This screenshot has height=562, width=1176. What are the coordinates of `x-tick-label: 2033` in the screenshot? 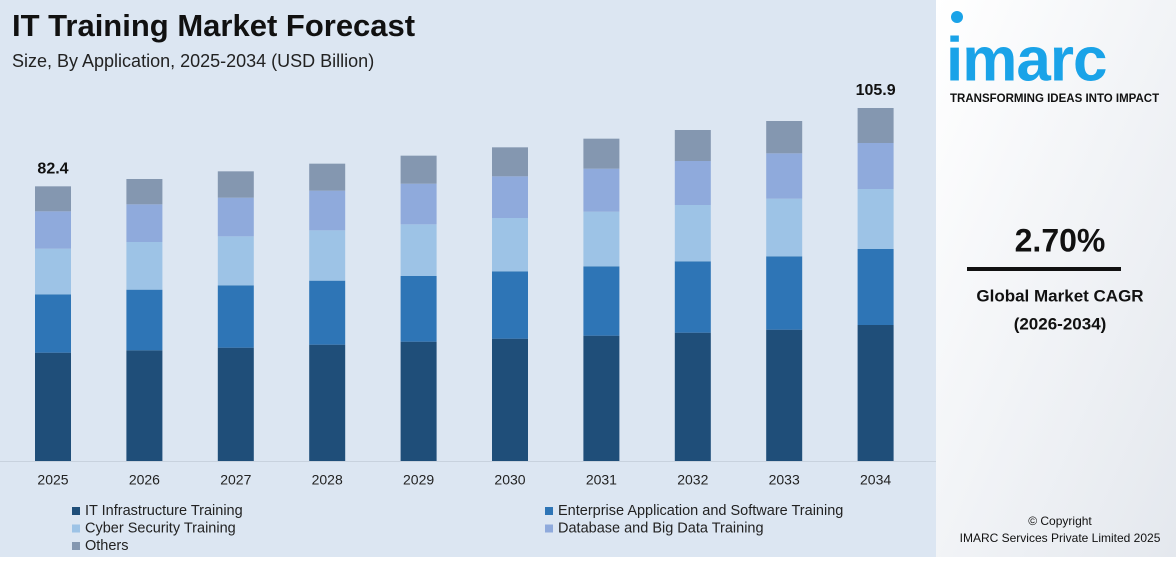 It's located at (784, 480).